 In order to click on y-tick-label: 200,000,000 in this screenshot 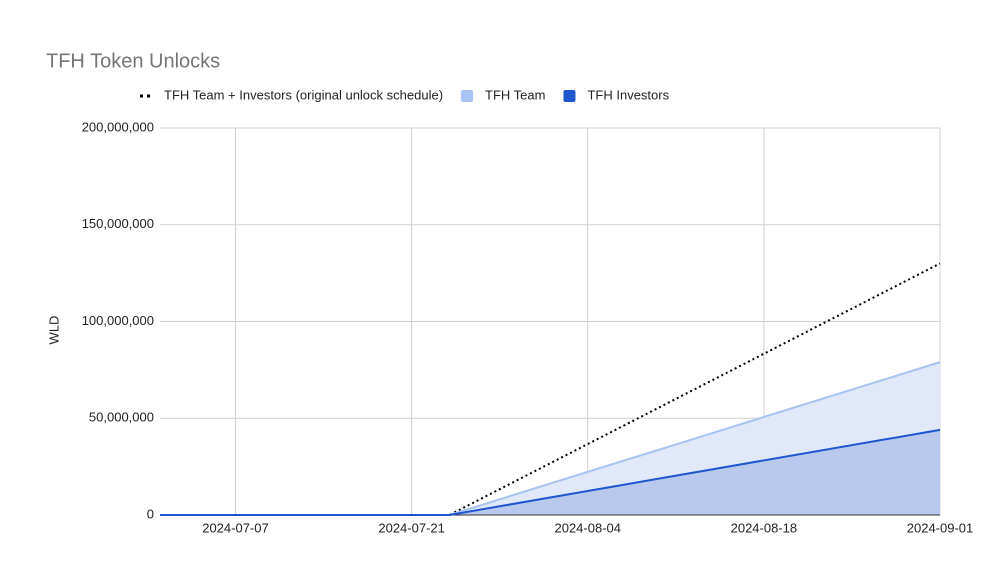, I will do `click(118, 126)`.